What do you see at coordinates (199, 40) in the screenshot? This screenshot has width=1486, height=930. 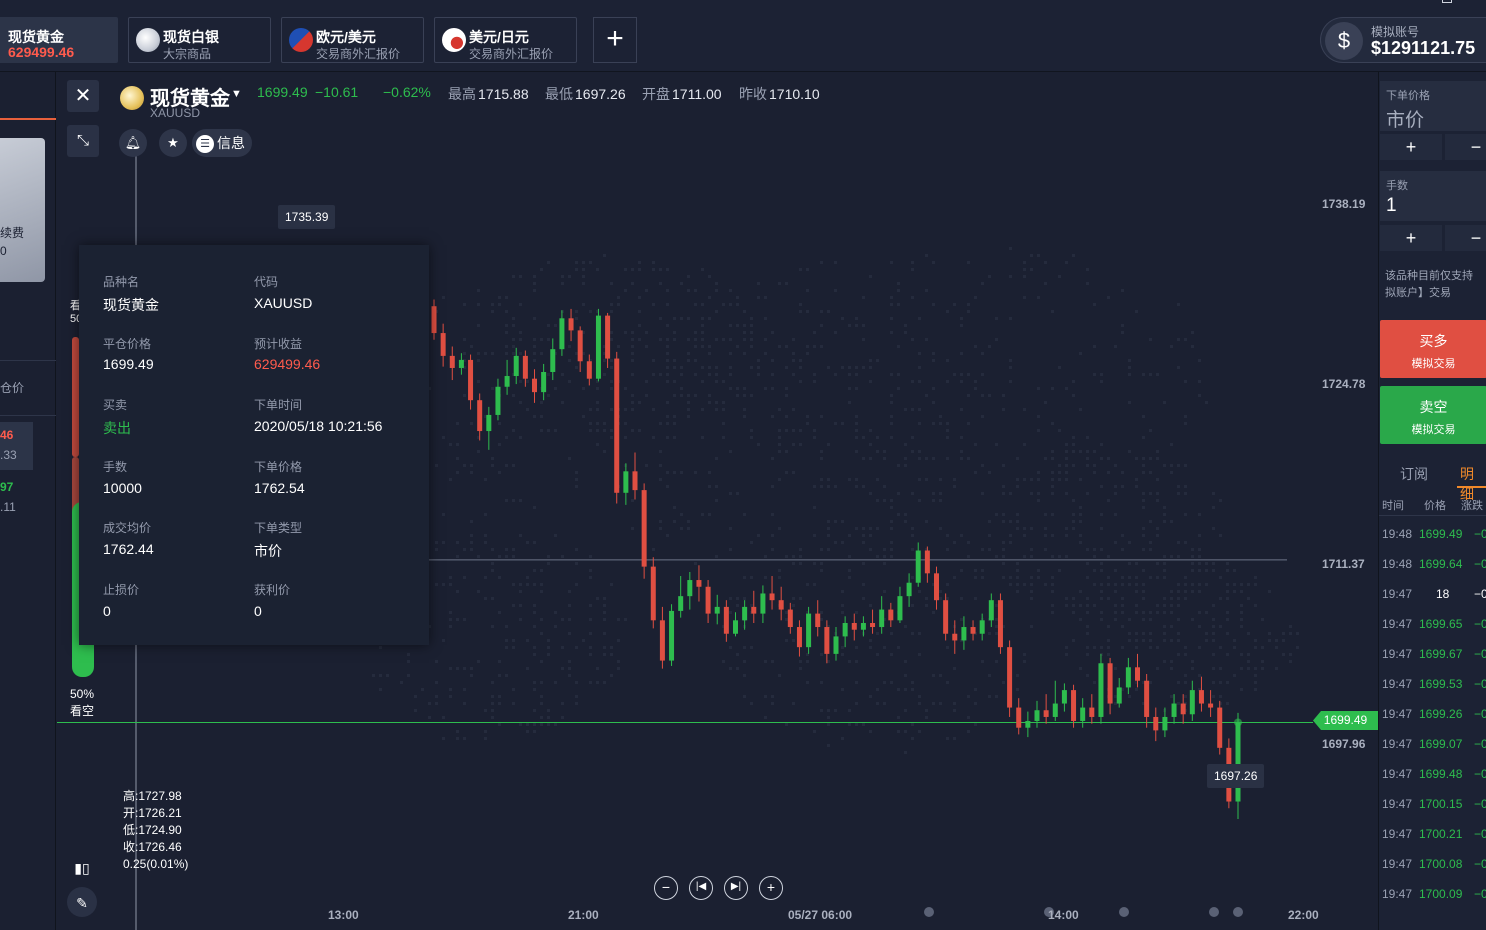 I see `tab-spot-silver: 现货白银 大宗商品` at bounding box center [199, 40].